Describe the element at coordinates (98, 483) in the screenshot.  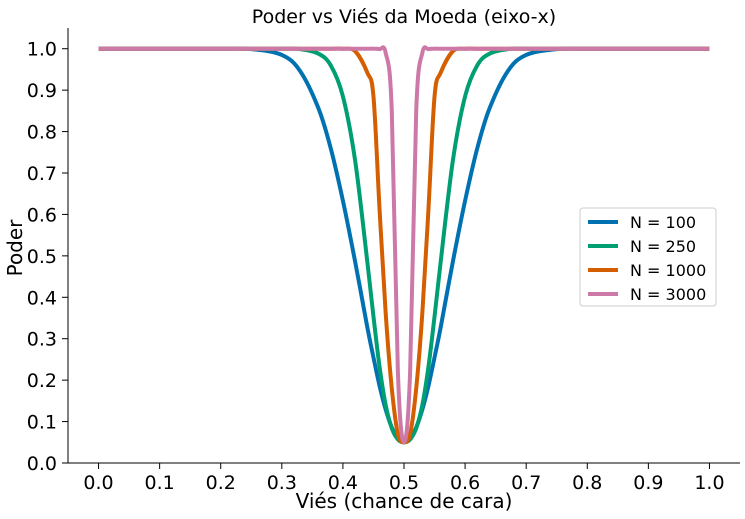
I see `x-tick-label: 0.0` at that location.